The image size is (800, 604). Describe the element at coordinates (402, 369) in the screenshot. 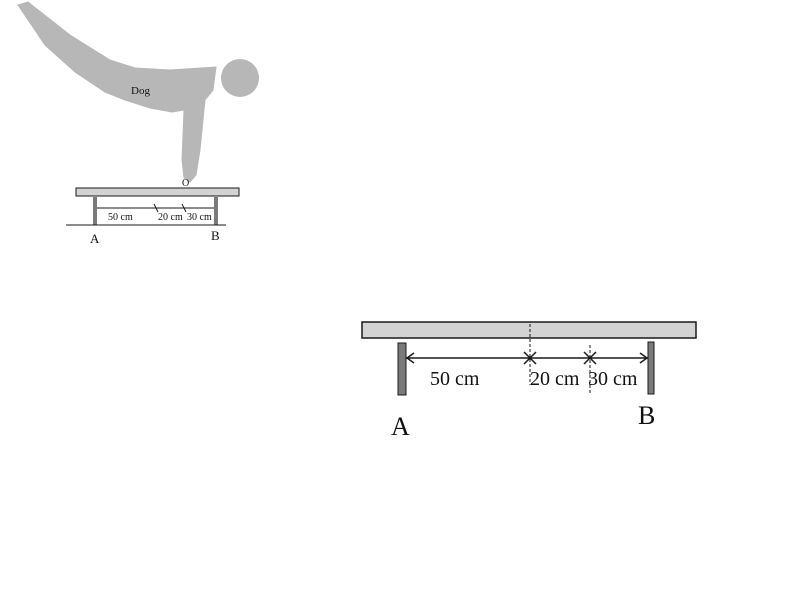

I see `large-post-a` at that location.